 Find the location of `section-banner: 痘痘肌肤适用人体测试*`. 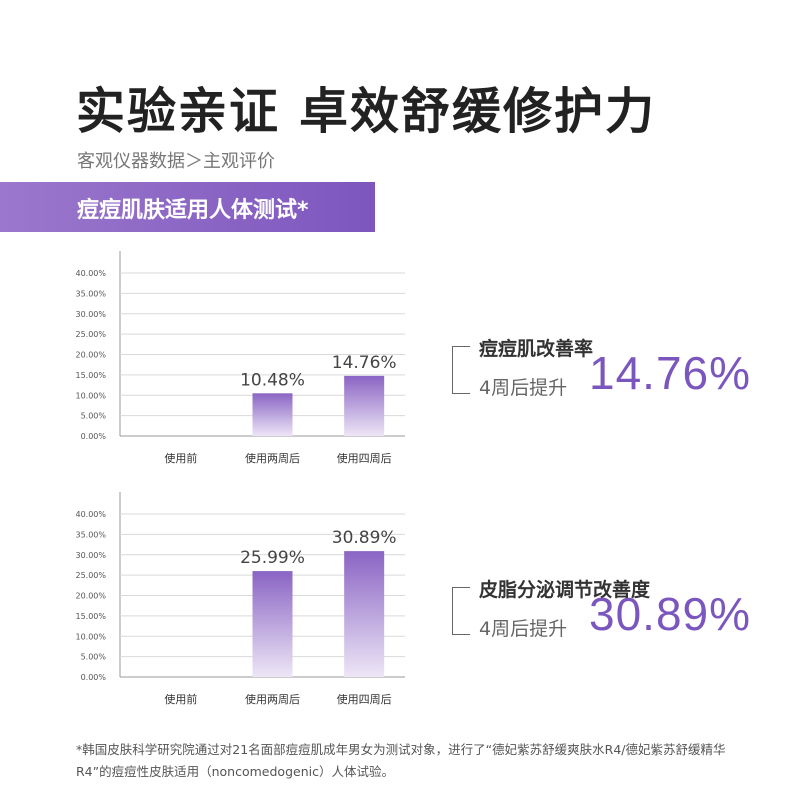

section-banner: 痘痘肌肤适用人体测试* is located at coordinates (187, 207).